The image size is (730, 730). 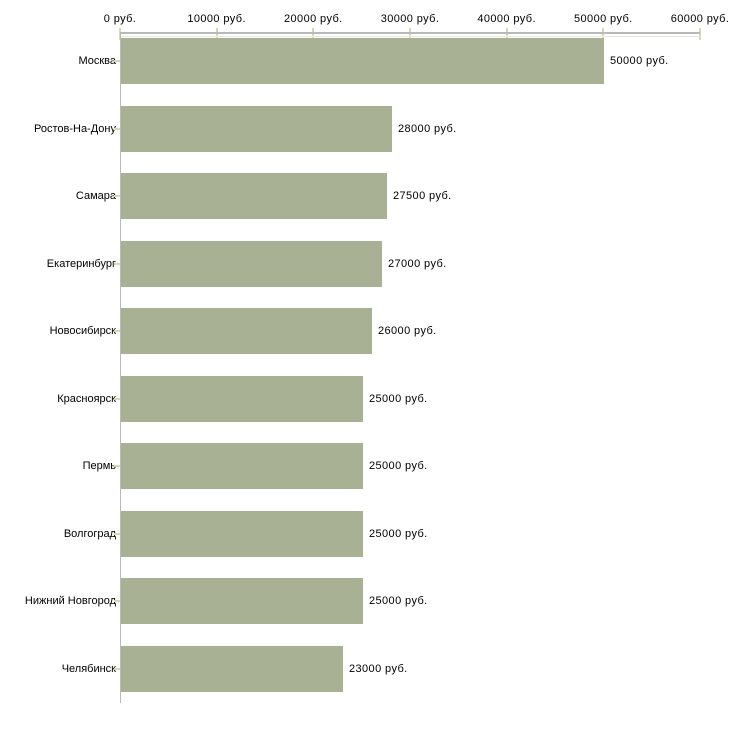 What do you see at coordinates (407, 331) in the screenshot?
I see `value-label: 26000 руб.` at bounding box center [407, 331].